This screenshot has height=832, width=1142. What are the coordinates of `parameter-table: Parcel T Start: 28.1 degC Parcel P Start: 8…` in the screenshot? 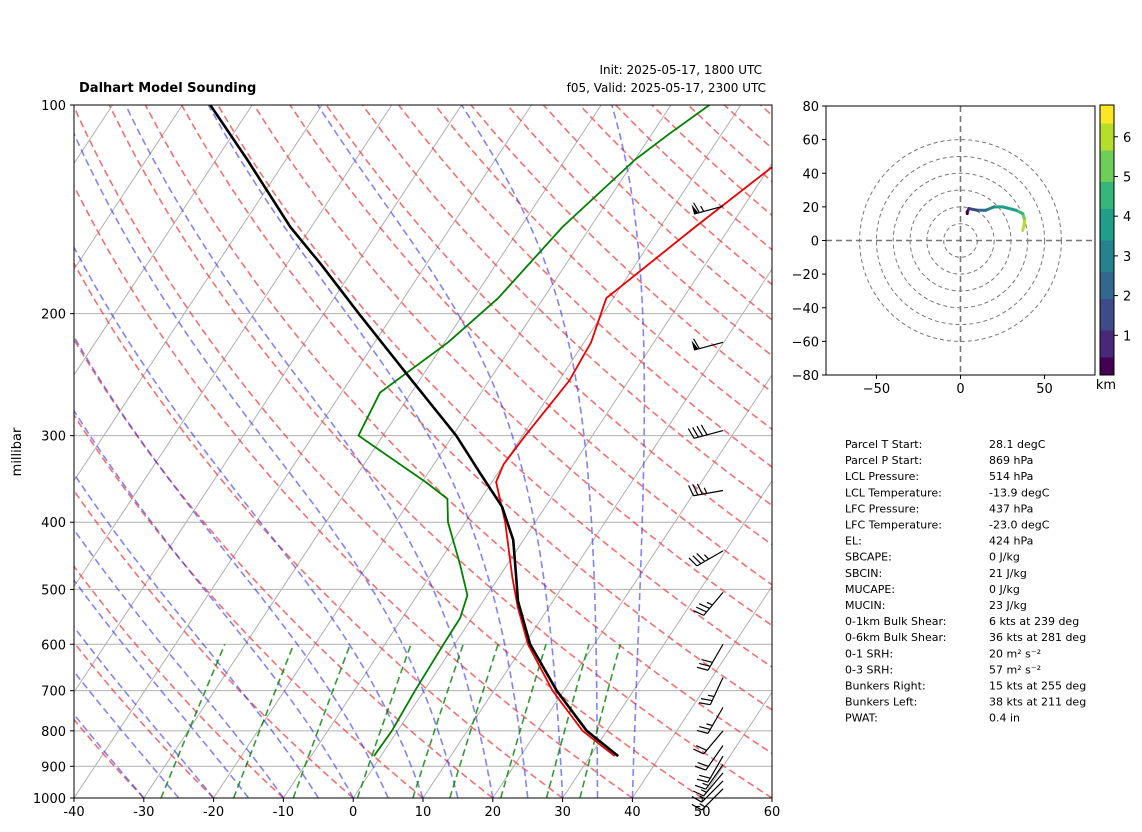 It's located at (965, 581).